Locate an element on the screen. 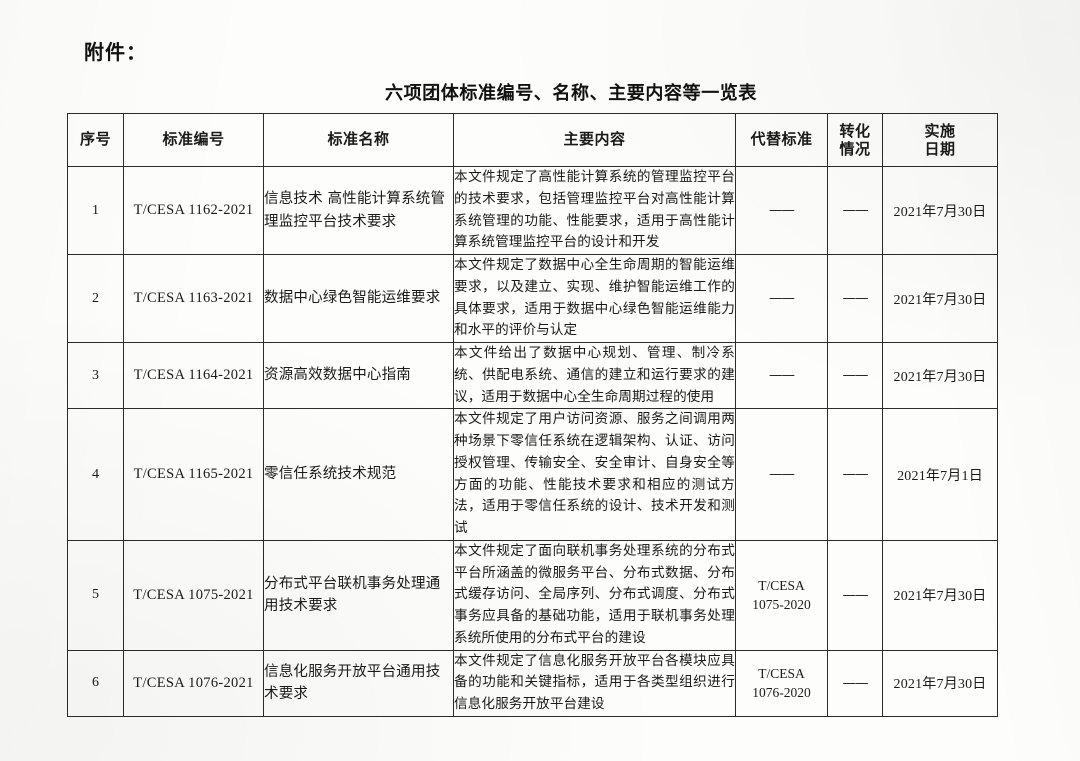 This screenshot has height=761, width=1080. conversion-header-line1: 转化 is located at coordinates (855, 131).